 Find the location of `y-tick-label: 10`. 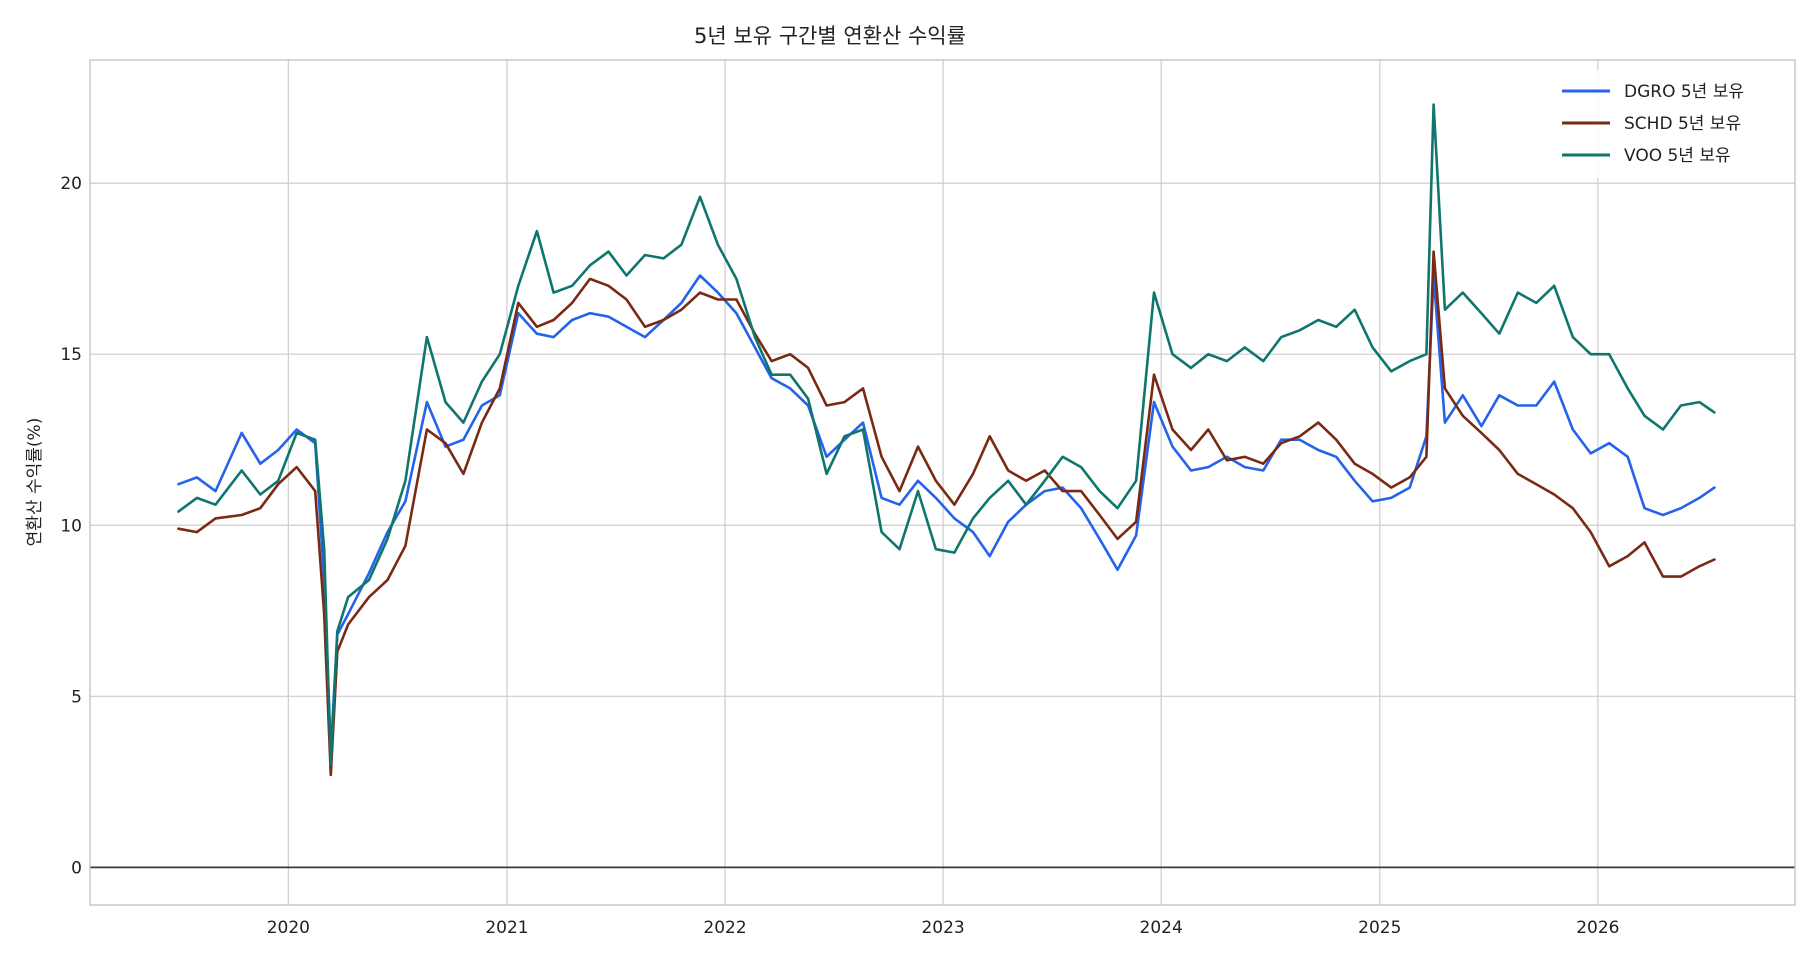

y-tick-label: 10 is located at coordinates (71, 526).